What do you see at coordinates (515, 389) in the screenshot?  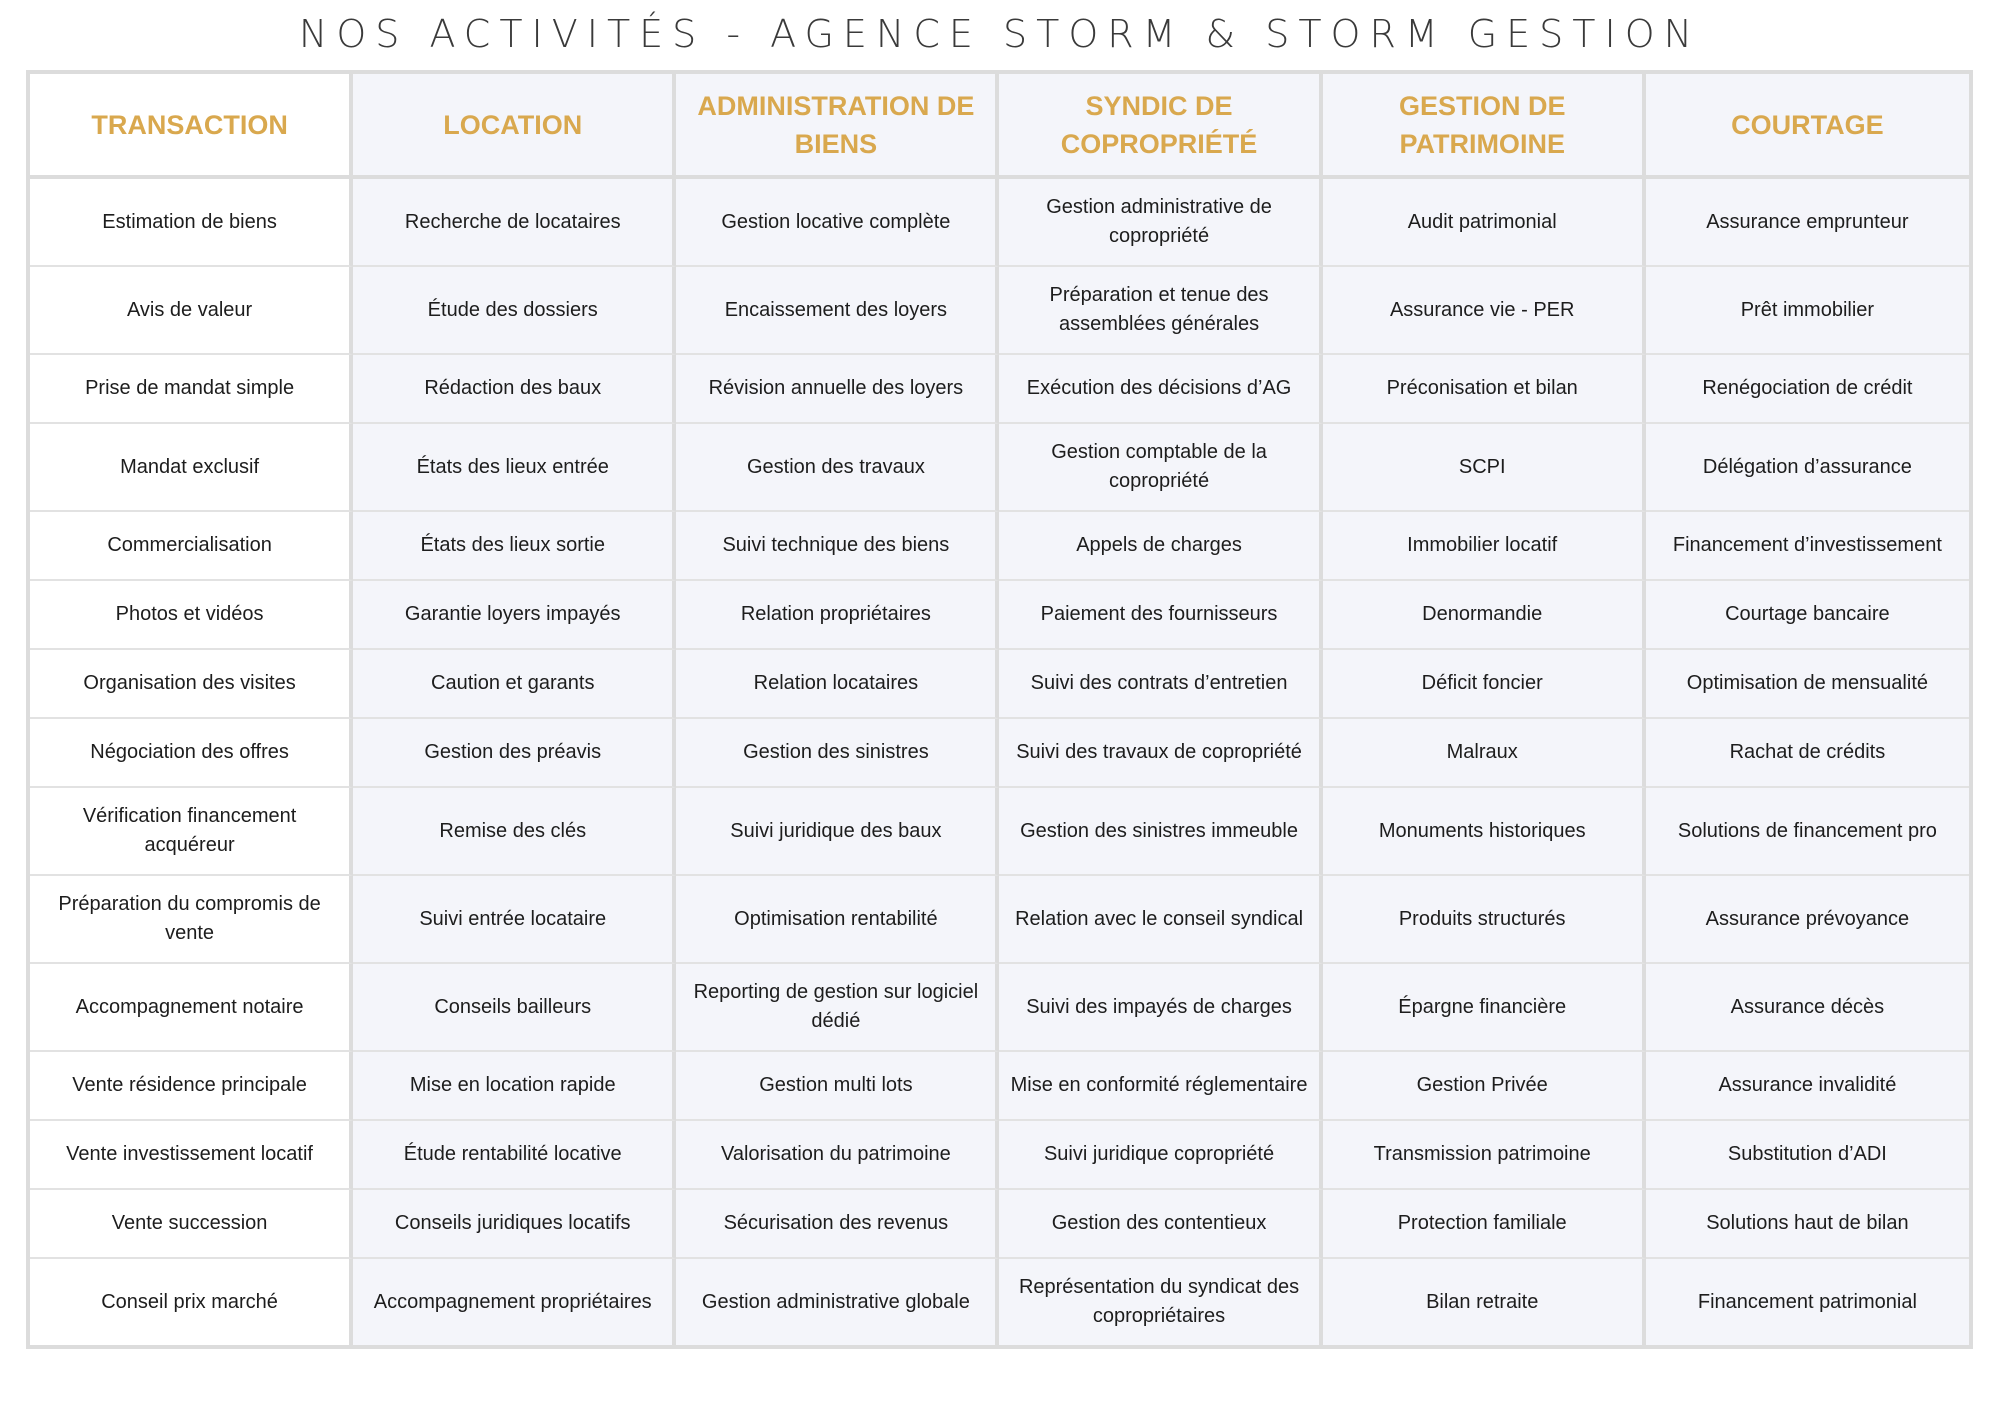 I see `table-cell-location: Rédaction des baux` at bounding box center [515, 389].